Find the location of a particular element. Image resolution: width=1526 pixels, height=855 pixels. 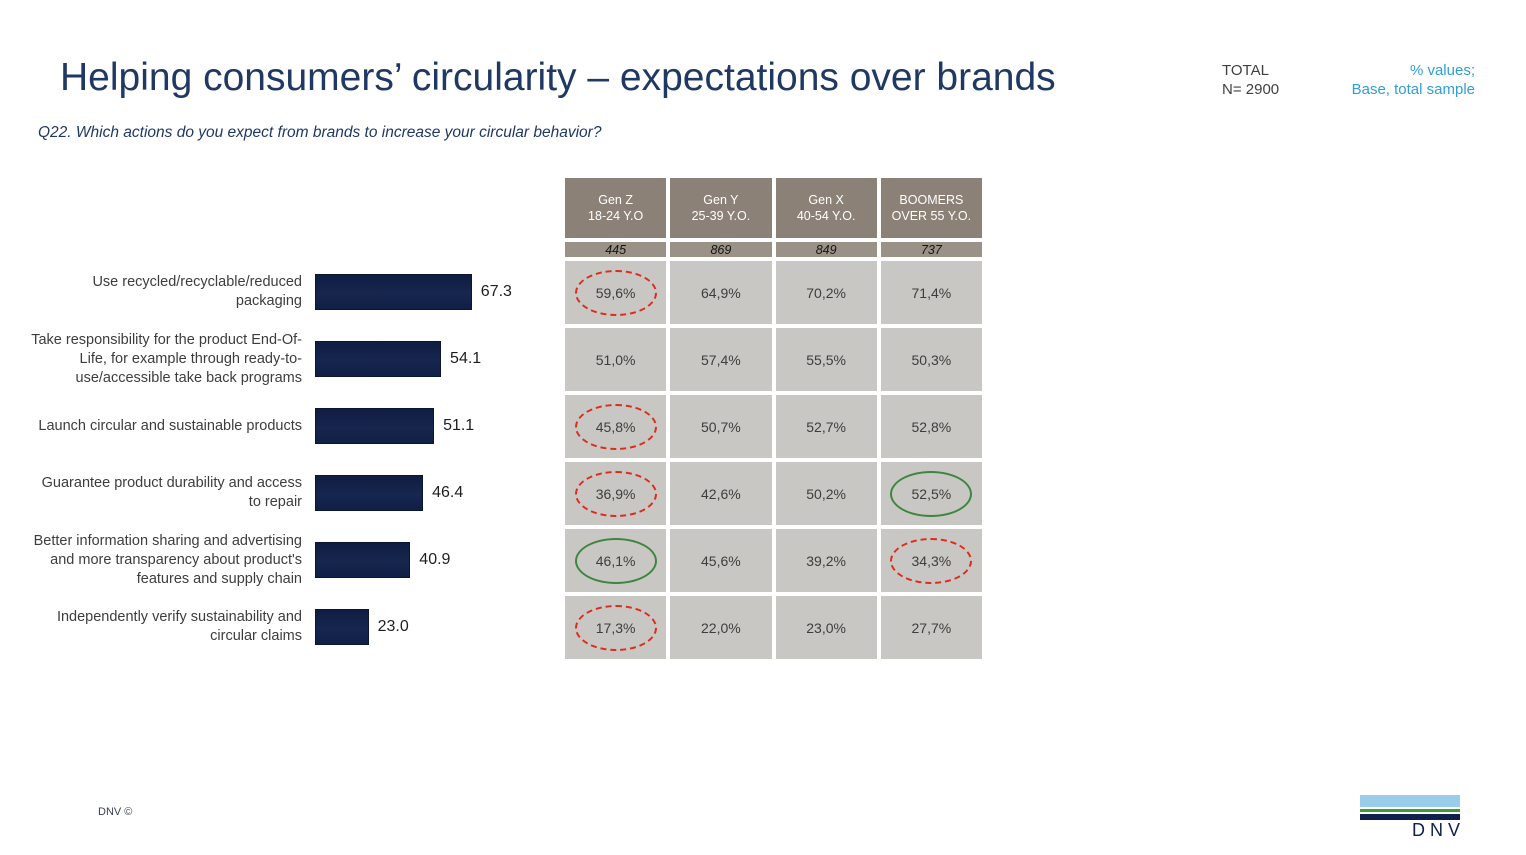

table-cell: 52,5% is located at coordinates (931, 493).